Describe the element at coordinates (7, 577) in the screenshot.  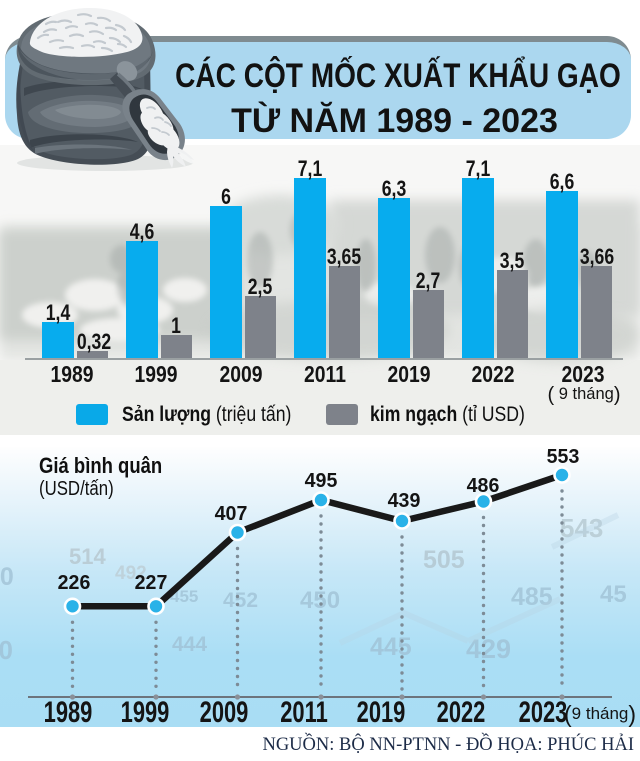
I see `svg-text: 50` at that location.